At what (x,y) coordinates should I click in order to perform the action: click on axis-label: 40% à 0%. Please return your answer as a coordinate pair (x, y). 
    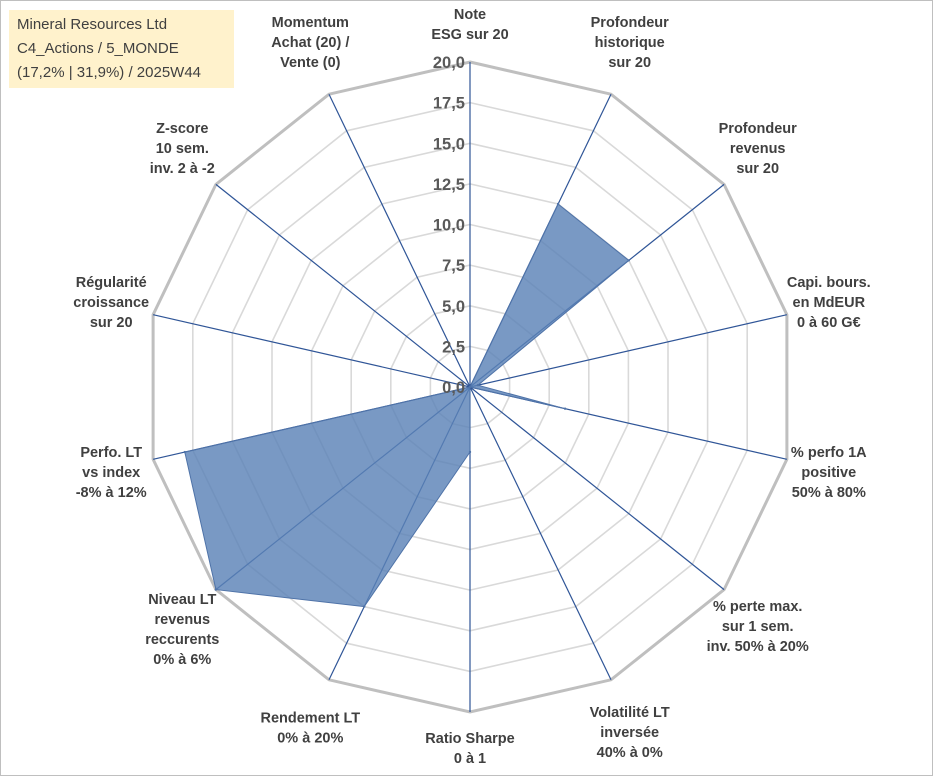
    Looking at the image, I should click on (630, 753).